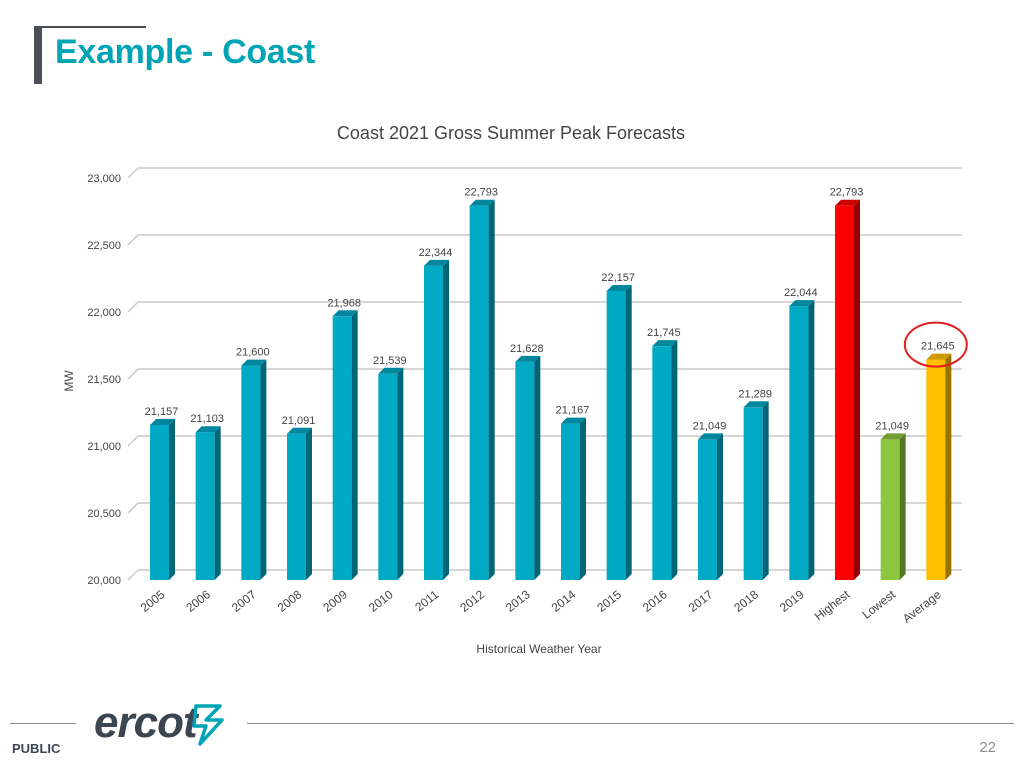 The image size is (1024, 768). I want to click on bar-2013, so click(528, 467).